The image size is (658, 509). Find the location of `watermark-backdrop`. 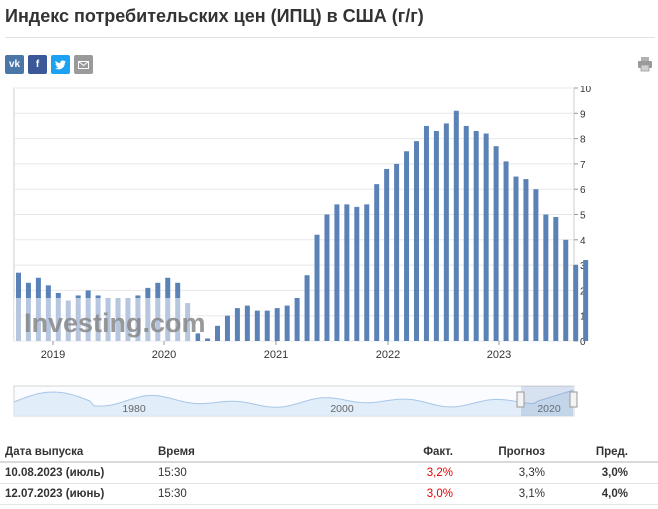

watermark-backdrop is located at coordinates (105, 319).